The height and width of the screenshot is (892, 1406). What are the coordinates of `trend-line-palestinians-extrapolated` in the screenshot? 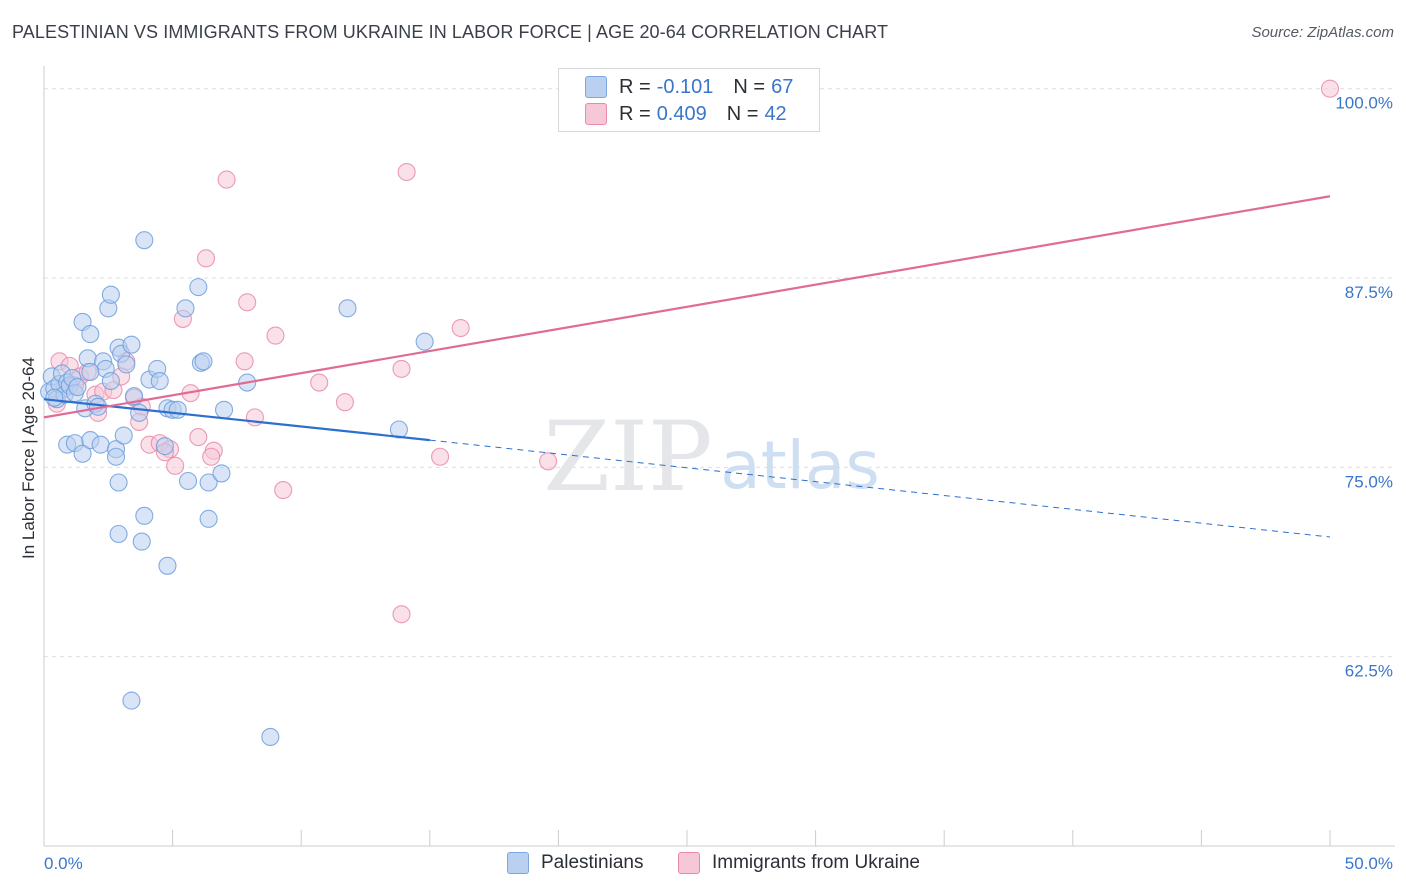 It's located at (880, 488).